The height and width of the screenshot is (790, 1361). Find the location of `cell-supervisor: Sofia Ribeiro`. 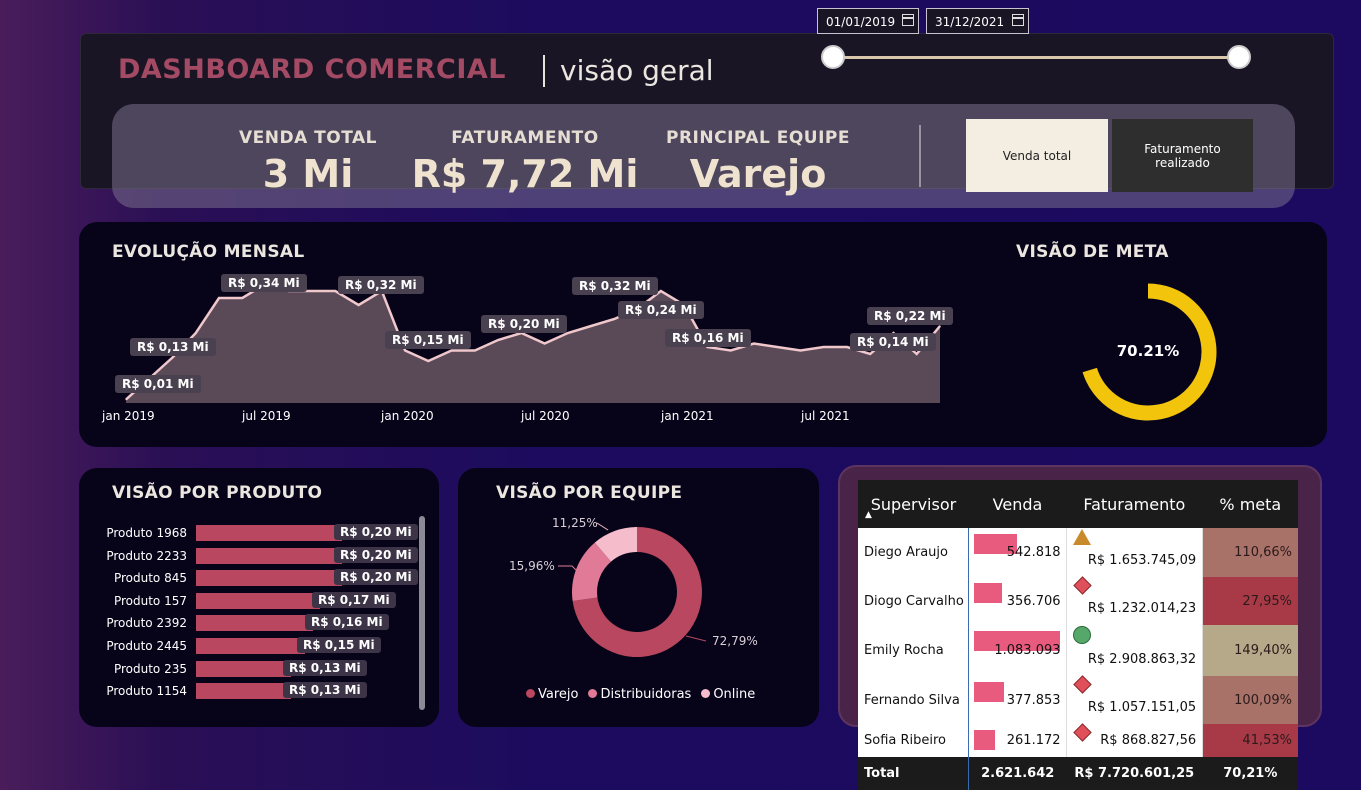

cell-supervisor: Sofia Ribeiro is located at coordinates (914, 740).